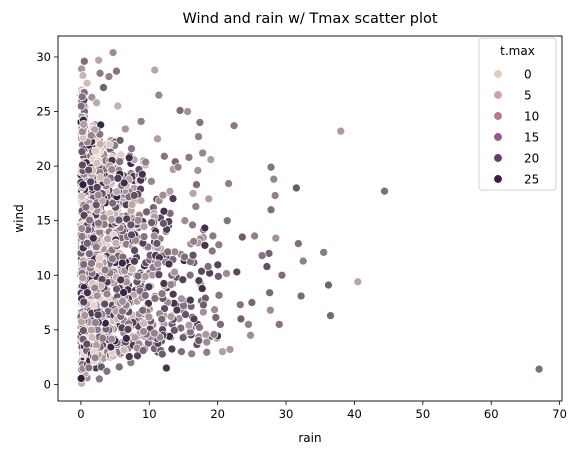 Image resolution: width=569 pixels, height=455 pixels. Describe the element at coordinates (423, 414) in the screenshot. I see `x-tick-label-5: 50` at that location.